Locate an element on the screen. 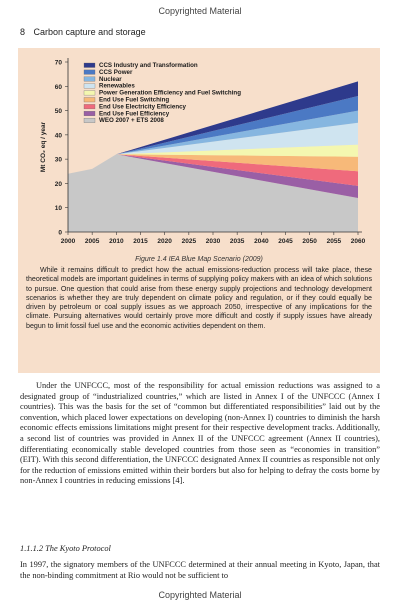  x-tick-label: 2025 is located at coordinates (189, 241).